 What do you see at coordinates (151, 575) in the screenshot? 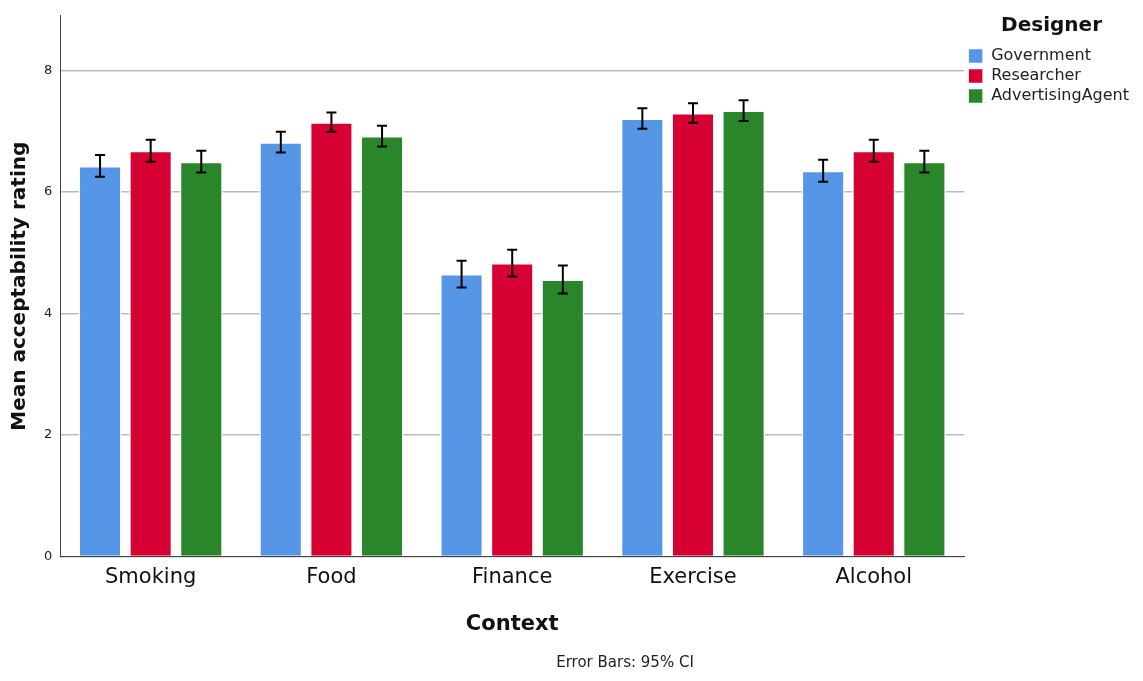
I see `x-tick-label: Smoking` at bounding box center [151, 575].